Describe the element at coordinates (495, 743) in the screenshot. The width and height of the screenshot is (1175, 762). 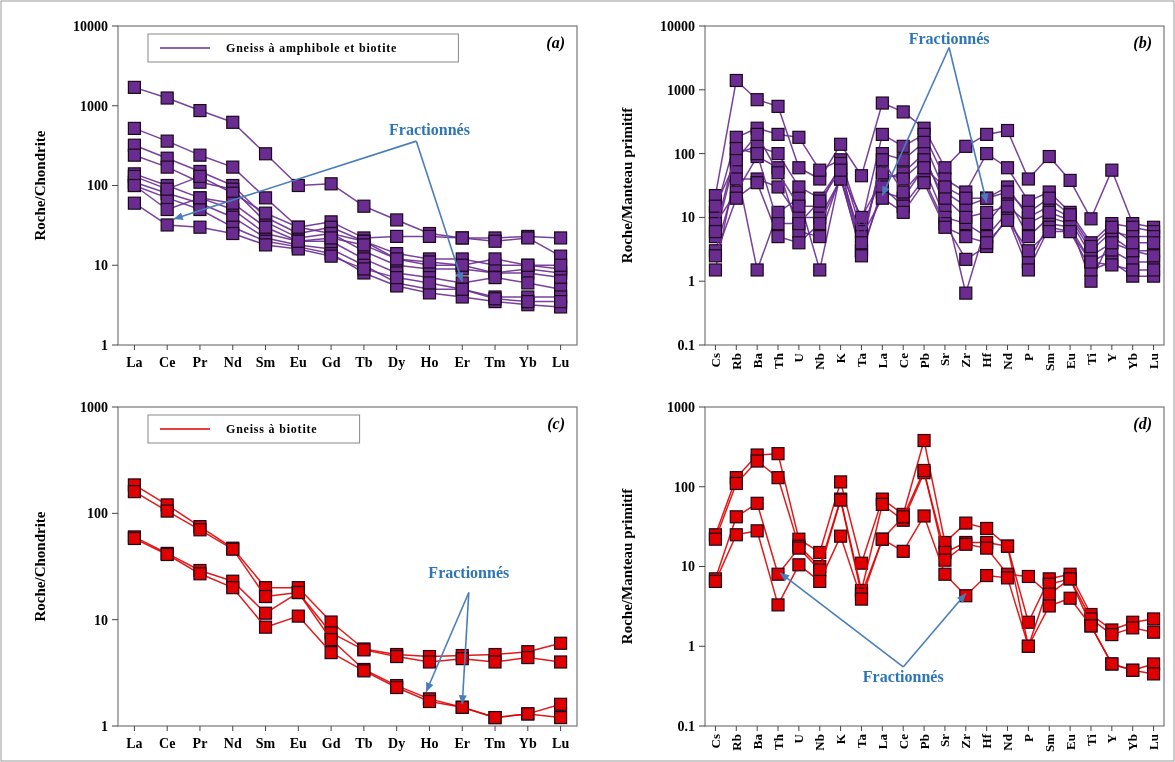
I see `x-tick-label: Tm` at that location.